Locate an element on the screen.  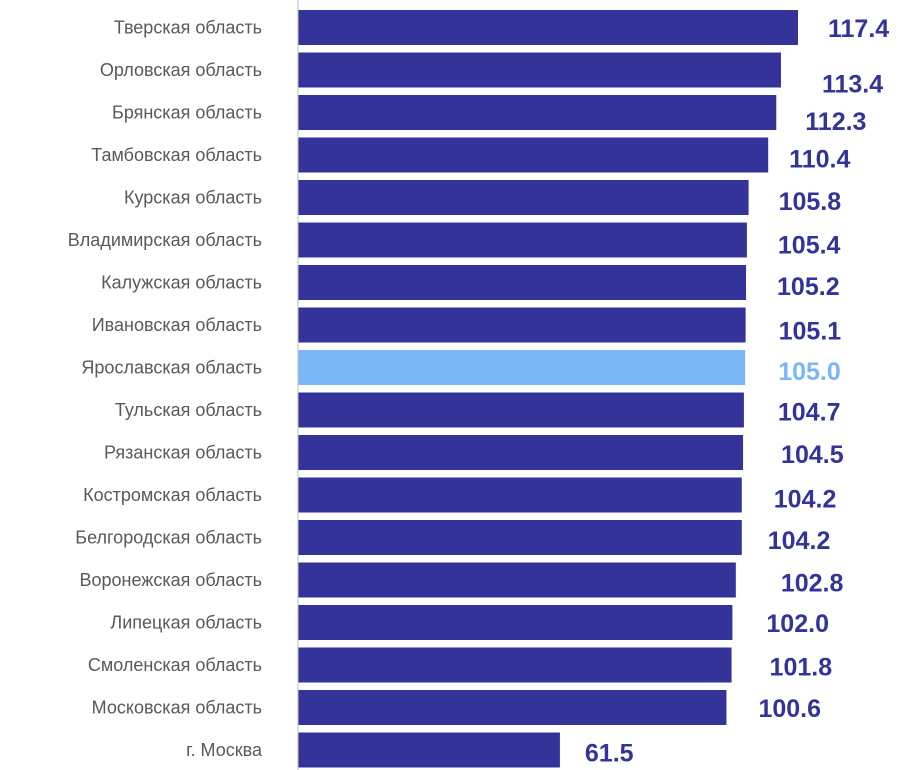
category-label: Рязанская область is located at coordinates (183, 453).